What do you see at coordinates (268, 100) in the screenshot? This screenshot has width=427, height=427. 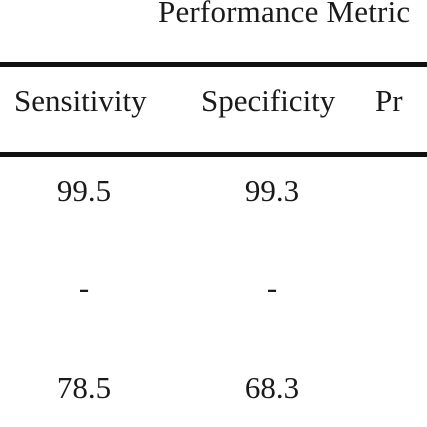 I see `column-header-specificity: Specificity` at bounding box center [268, 100].